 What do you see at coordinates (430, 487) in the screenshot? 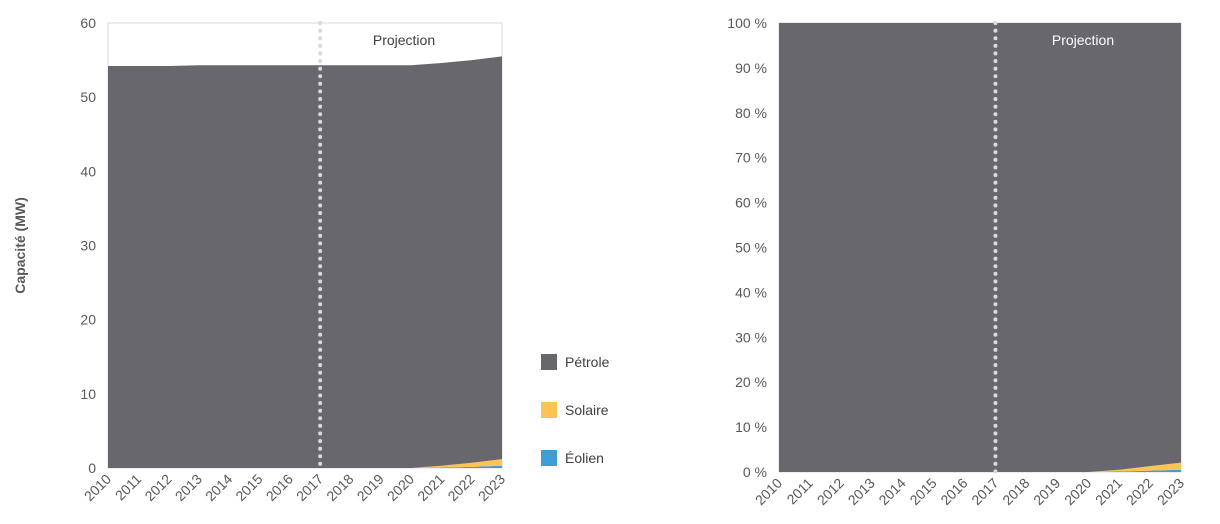
I see `chart1-x-tick-label: 2021` at bounding box center [430, 487].